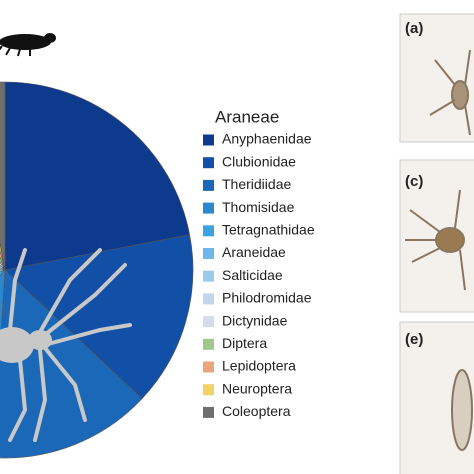 Image resolution: width=474 pixels, height=474 pixels. What do you see at coordinates (256, 411) in the screenshot?
I see `legend-label: Coleoptera` at bounding box center [256, 411].